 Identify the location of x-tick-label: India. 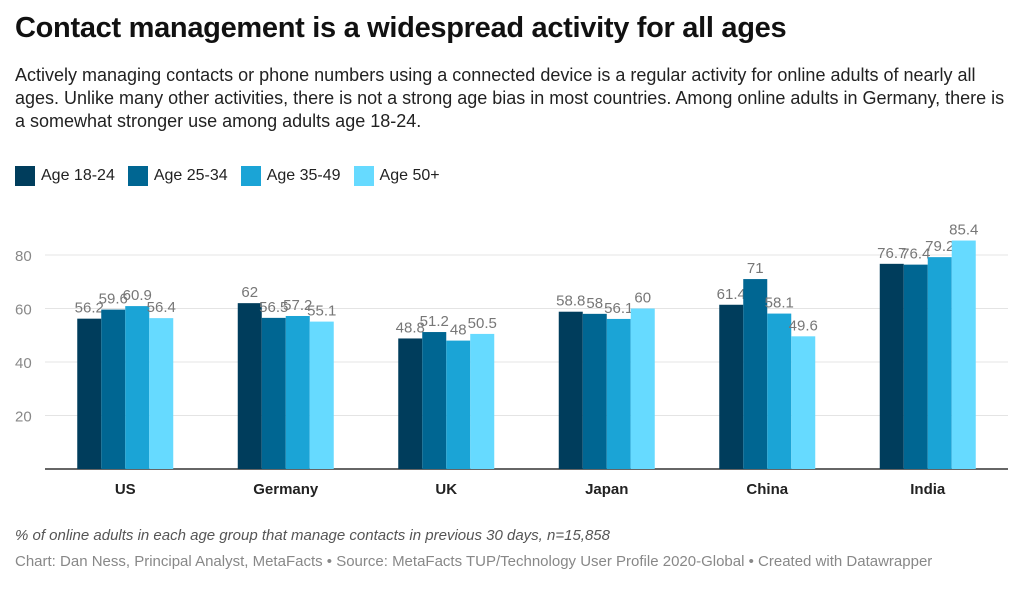
(928, 489).